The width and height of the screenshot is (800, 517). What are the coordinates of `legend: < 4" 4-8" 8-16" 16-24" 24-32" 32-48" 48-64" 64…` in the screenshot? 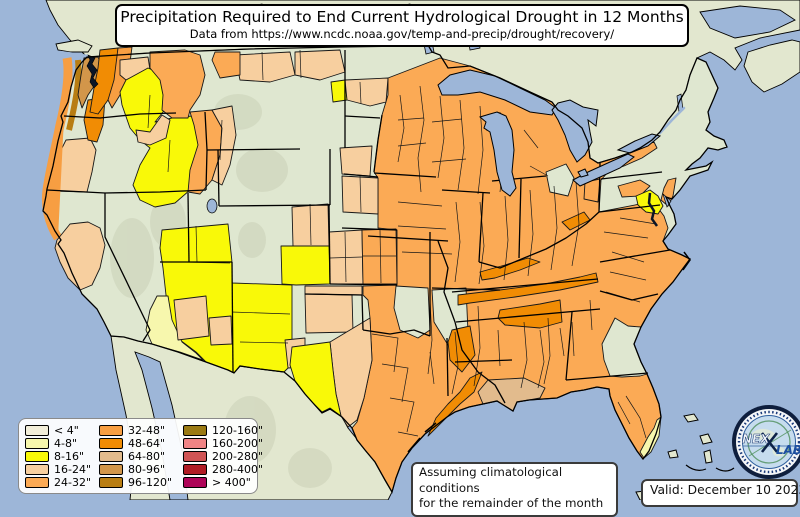 It's located at (140, 456).